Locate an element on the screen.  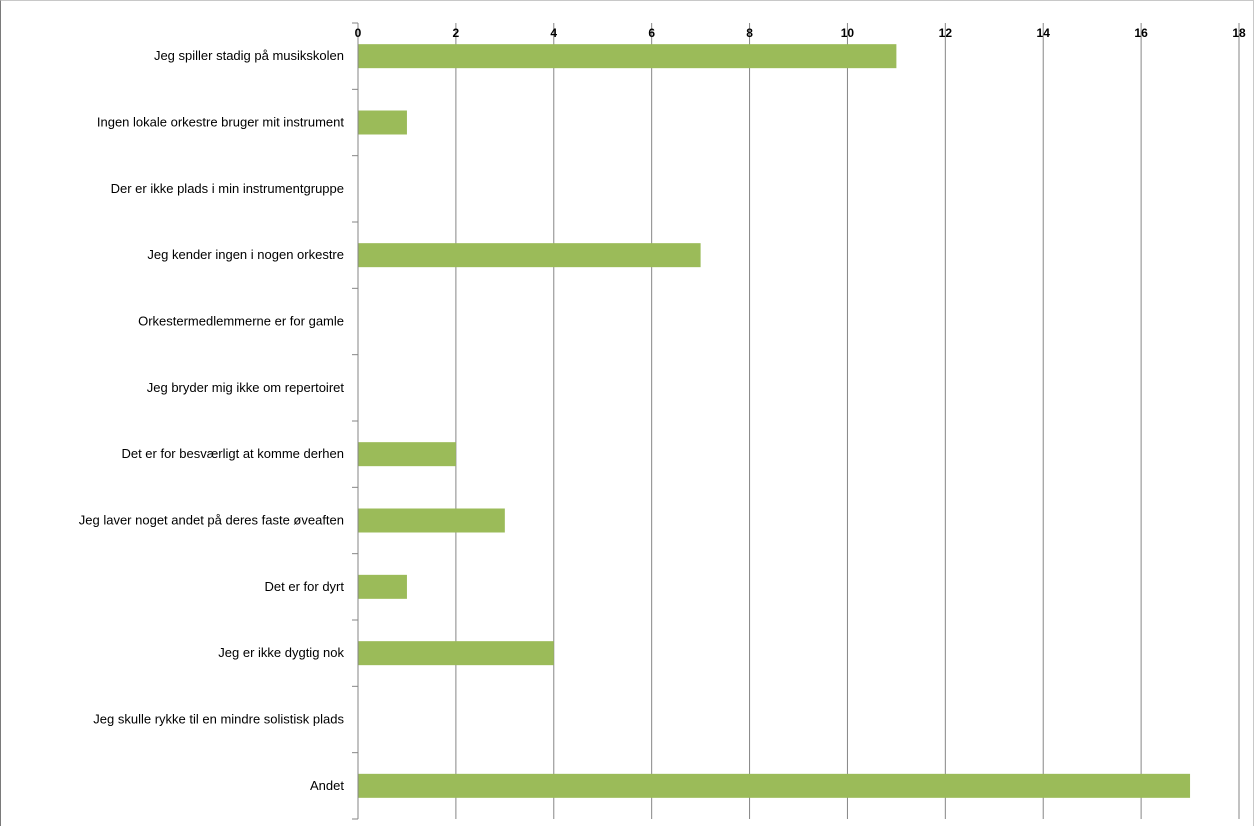
category-label: Andet is located at coordinates (327, 785).